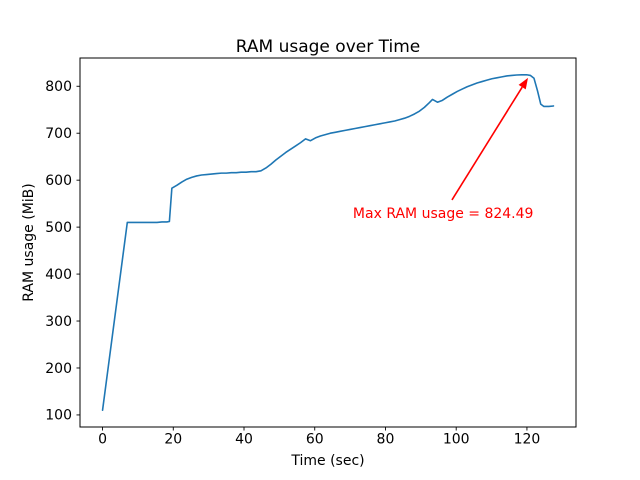 This screenshot has width=640, height=480. Describe the element at coordinates (29, 242) in the screenshot. I see `y-axis-label: RAM usage (MiB)` at that location.